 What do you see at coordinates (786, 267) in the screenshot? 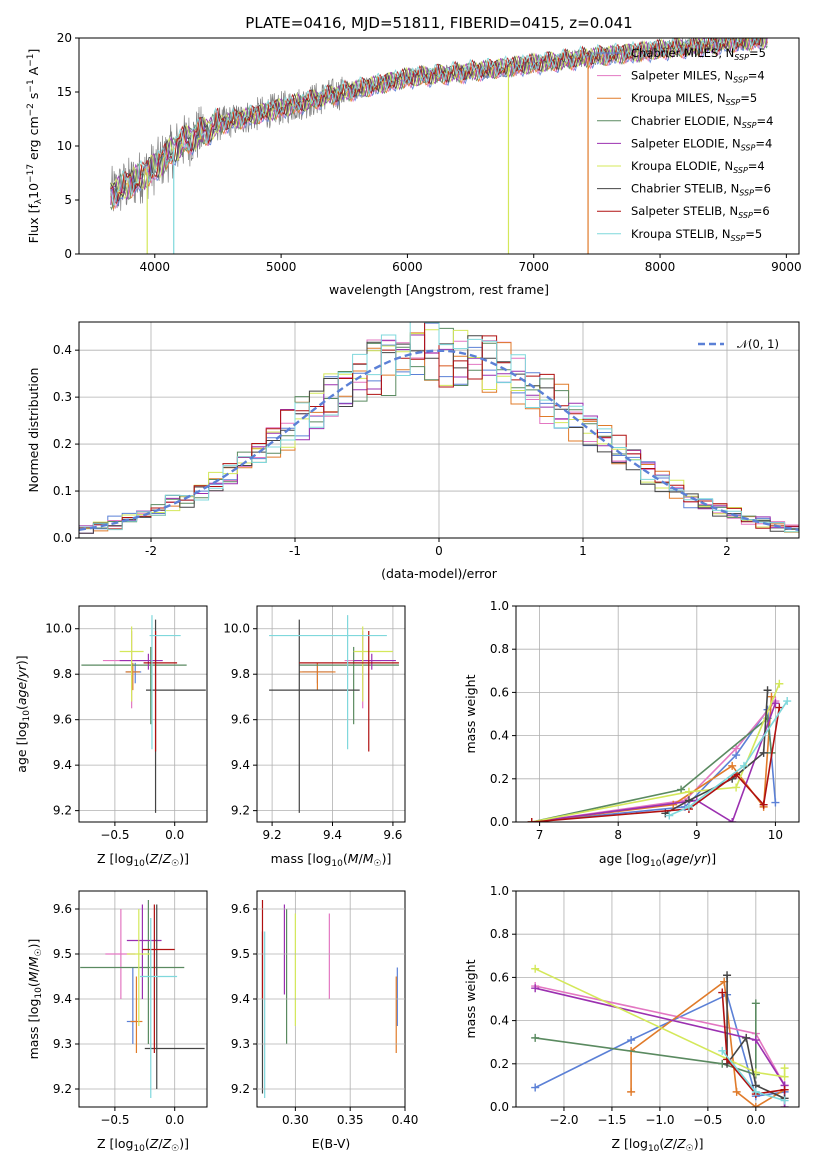
I see `x-tick-label: 9000` at bounding box center [786, 267].